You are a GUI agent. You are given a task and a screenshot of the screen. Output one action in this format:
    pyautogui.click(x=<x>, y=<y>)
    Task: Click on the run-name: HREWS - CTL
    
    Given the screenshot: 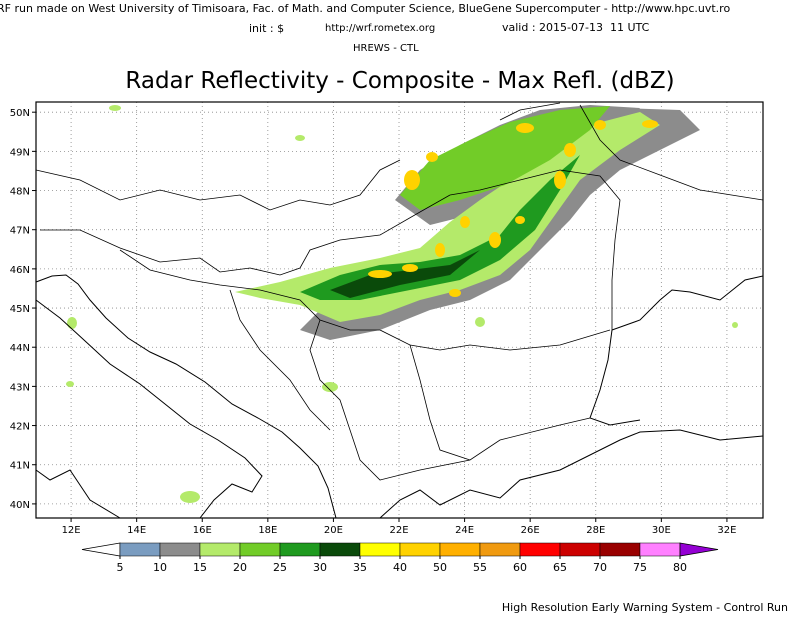 What is the action you would take?
    pyautogui.click(x=386, y=48)
    